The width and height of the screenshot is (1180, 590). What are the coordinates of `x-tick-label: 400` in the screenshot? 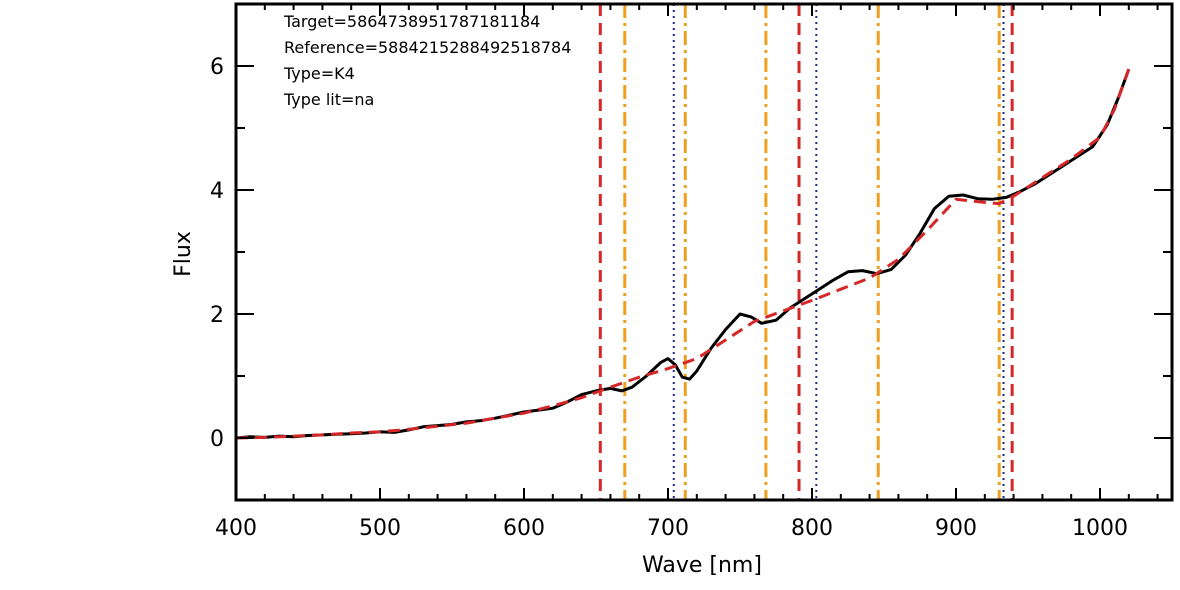 It's located at (236, 528).